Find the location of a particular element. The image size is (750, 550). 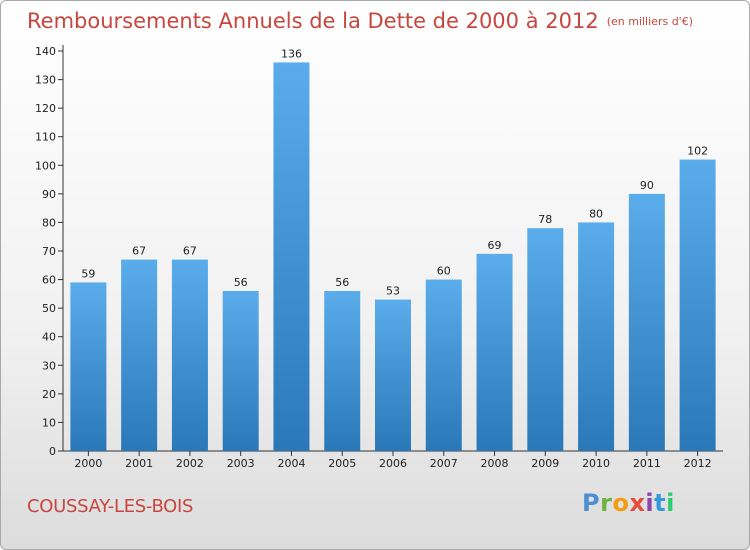

x-tick-label: 2003 is located at coordinates (241, 463).